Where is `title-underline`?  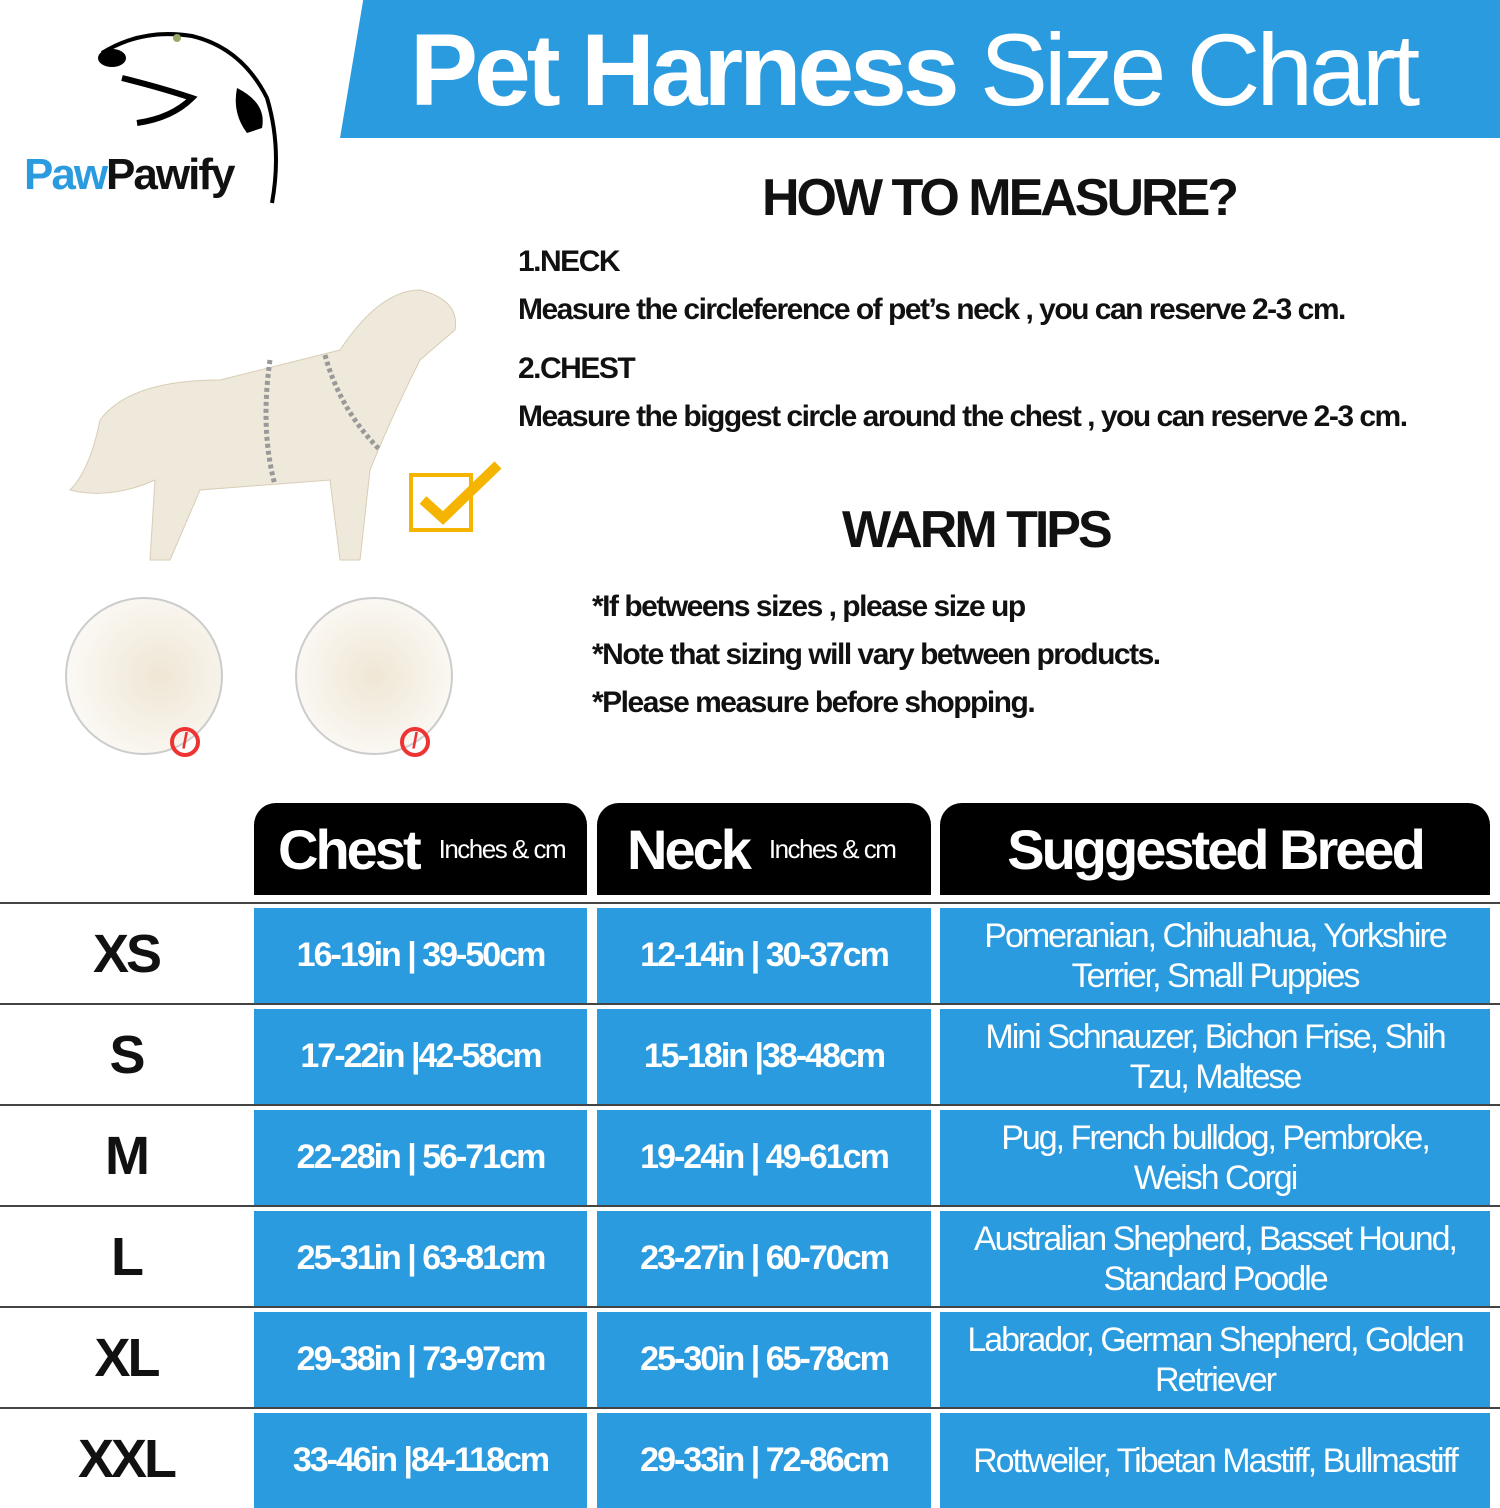
title-underline is located at coordinates (976, 137).